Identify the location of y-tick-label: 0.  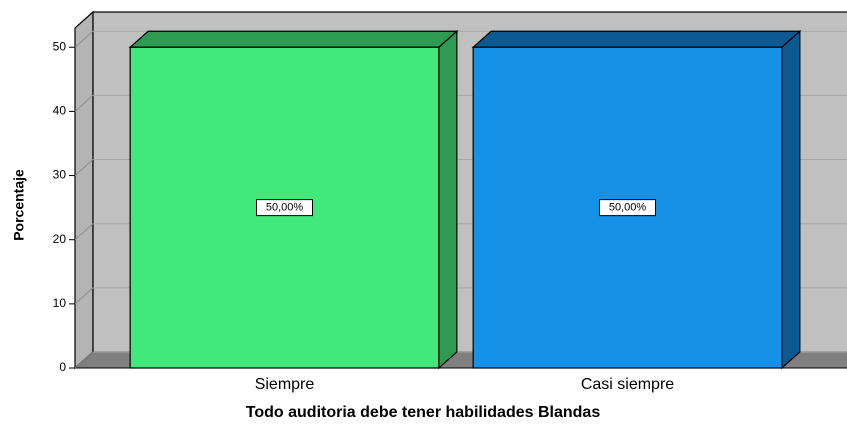
(62, 367).